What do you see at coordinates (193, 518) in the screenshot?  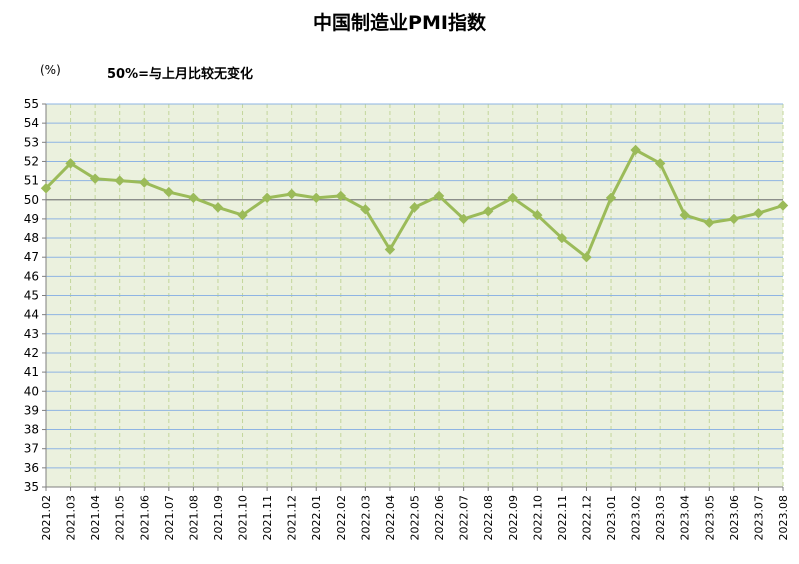 I see `x-tick-label: 2021.08` at bounding box center [193, 518].